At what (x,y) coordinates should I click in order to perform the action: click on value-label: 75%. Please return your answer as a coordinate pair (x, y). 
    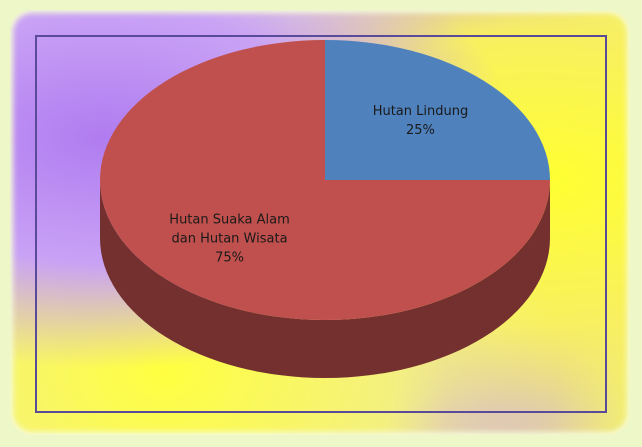
    Looking at the image, I should click on (229, 258).